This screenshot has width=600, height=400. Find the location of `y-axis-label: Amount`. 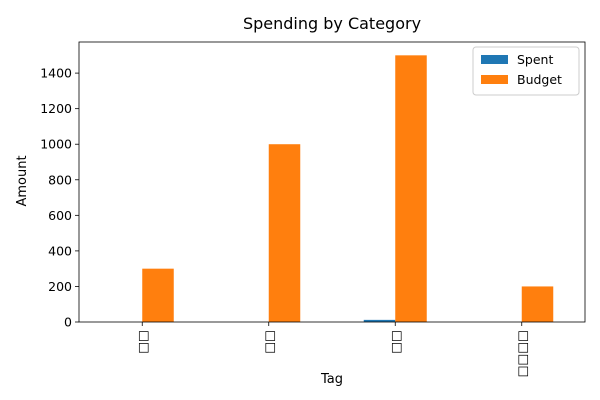

y-axis-label: Amount is located at coordinates (22, 180).